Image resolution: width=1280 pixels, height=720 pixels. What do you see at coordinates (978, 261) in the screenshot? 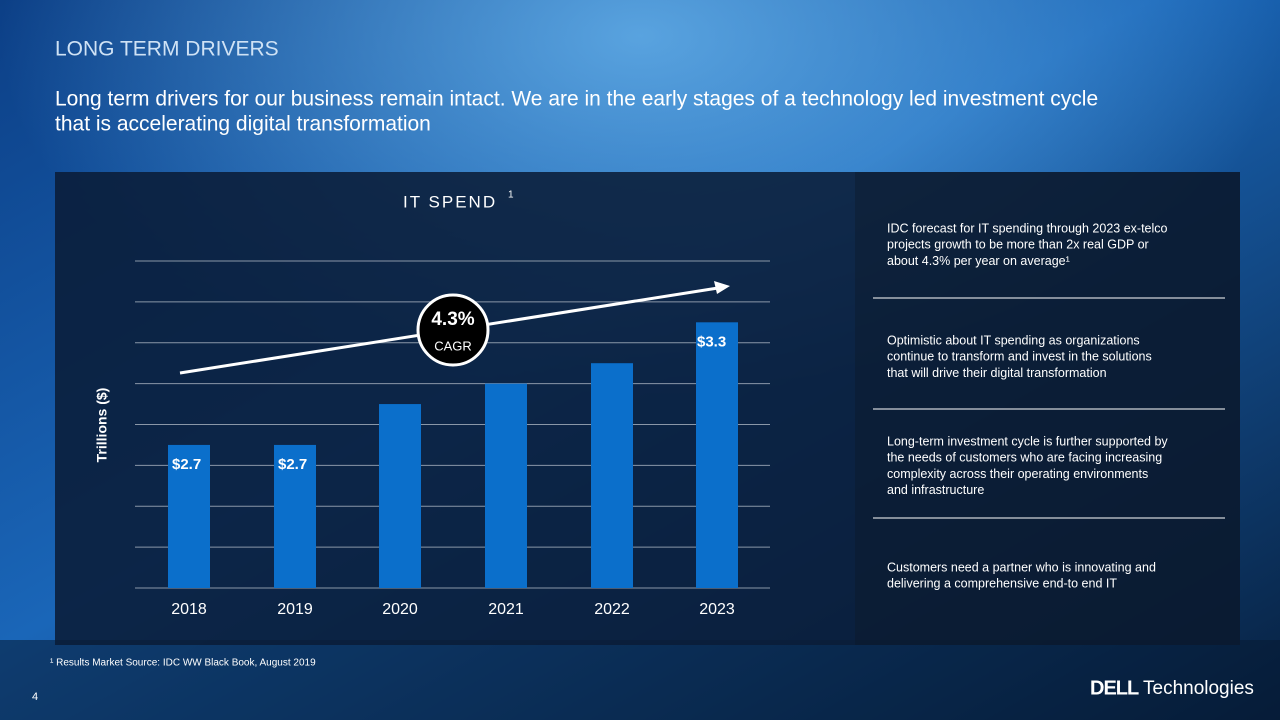
I see `side-text: about 4.3% per year on average¹` at bounding box center [978, 261].